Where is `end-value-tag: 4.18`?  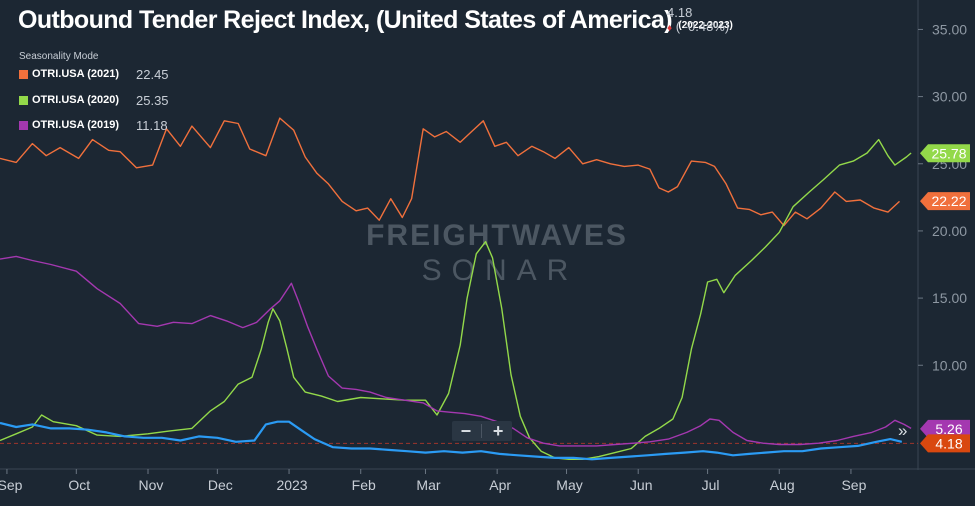 end-value-tag: 4.18 is located at coordinates (945, 443).